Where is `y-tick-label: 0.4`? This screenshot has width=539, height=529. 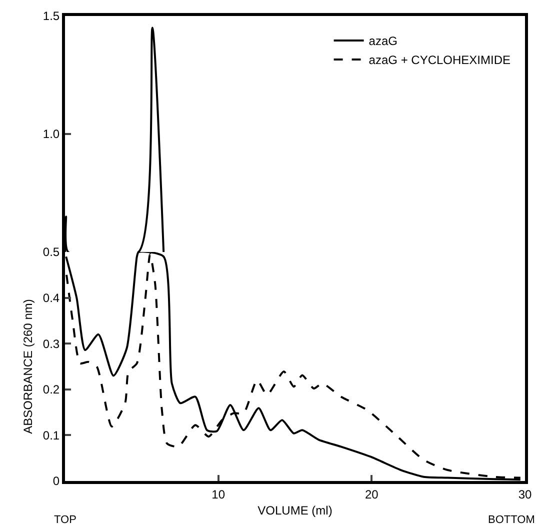
y-tick-label: 0.4 is located at coordinates (51, 298).